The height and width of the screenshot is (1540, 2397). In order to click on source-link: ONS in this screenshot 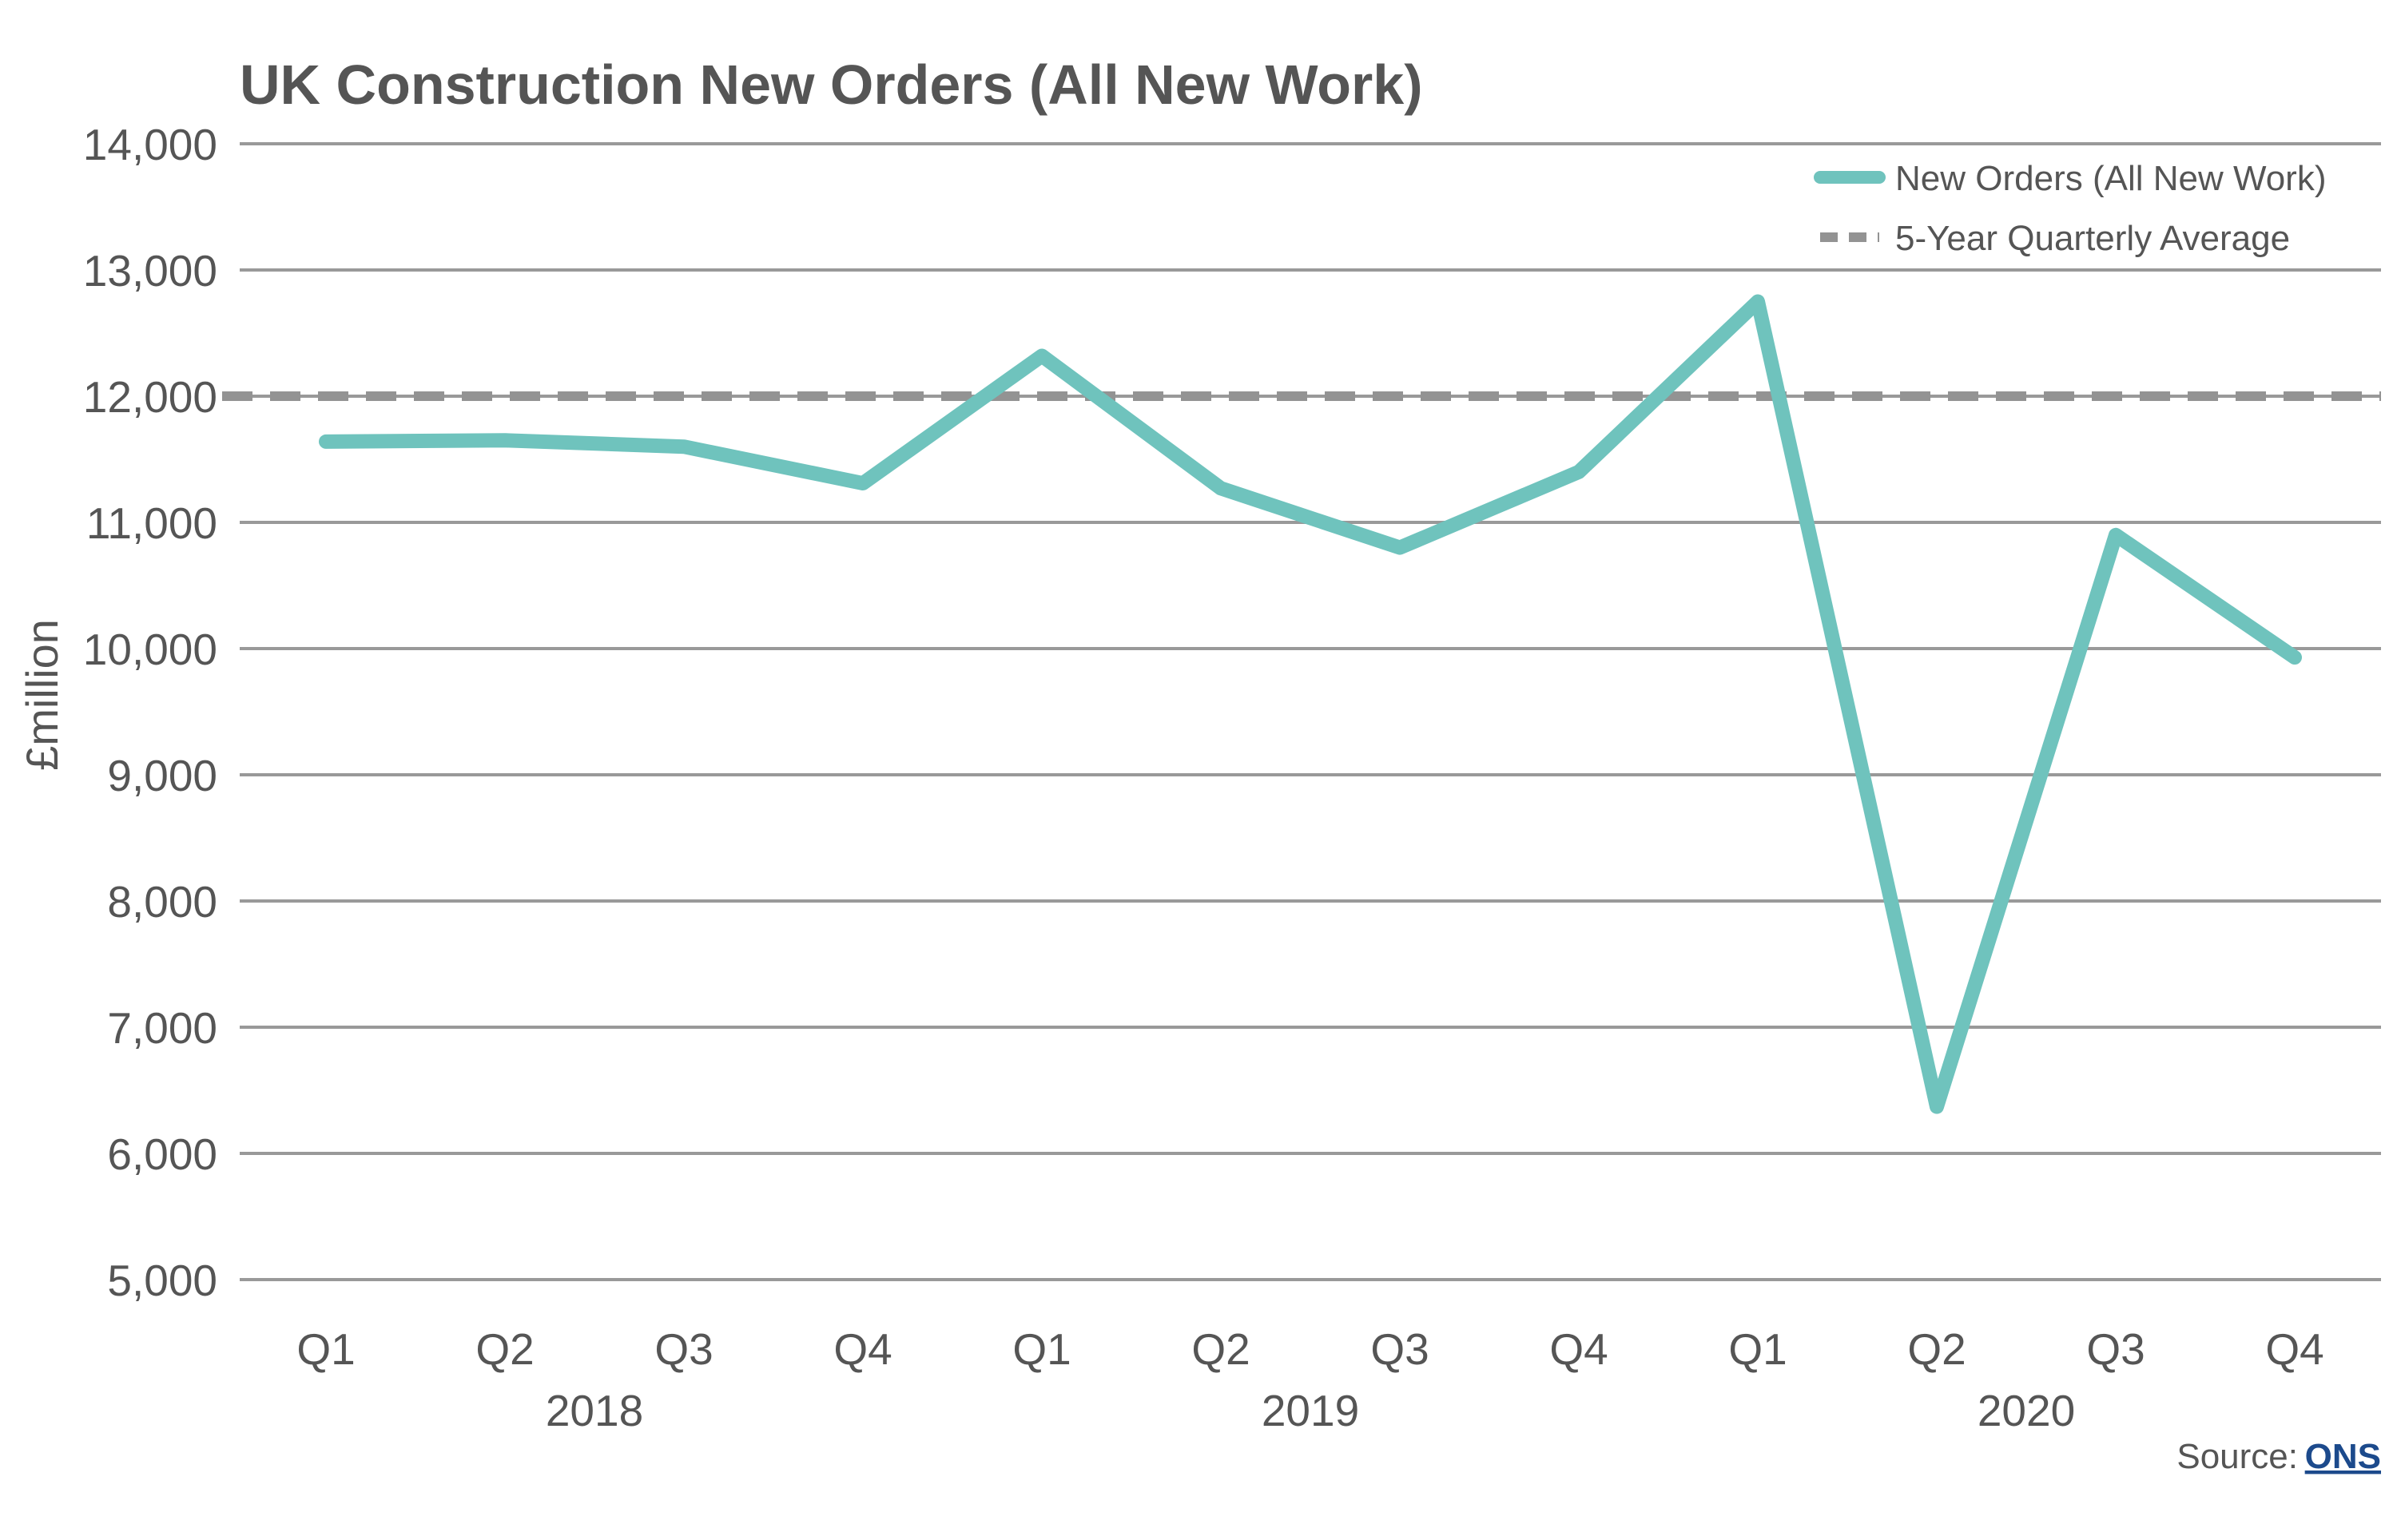, I will do `click(2343, 1456)`.